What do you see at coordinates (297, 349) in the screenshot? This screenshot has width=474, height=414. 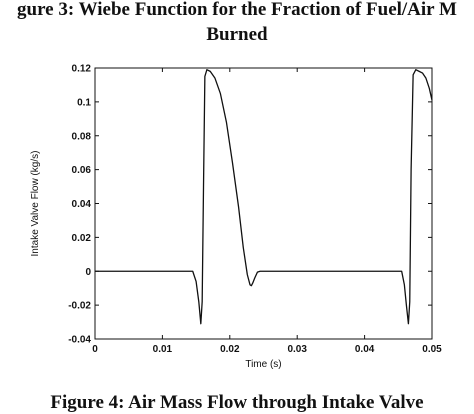 I see `x-tick-label: 0.03` at bounding box center [297, 349].